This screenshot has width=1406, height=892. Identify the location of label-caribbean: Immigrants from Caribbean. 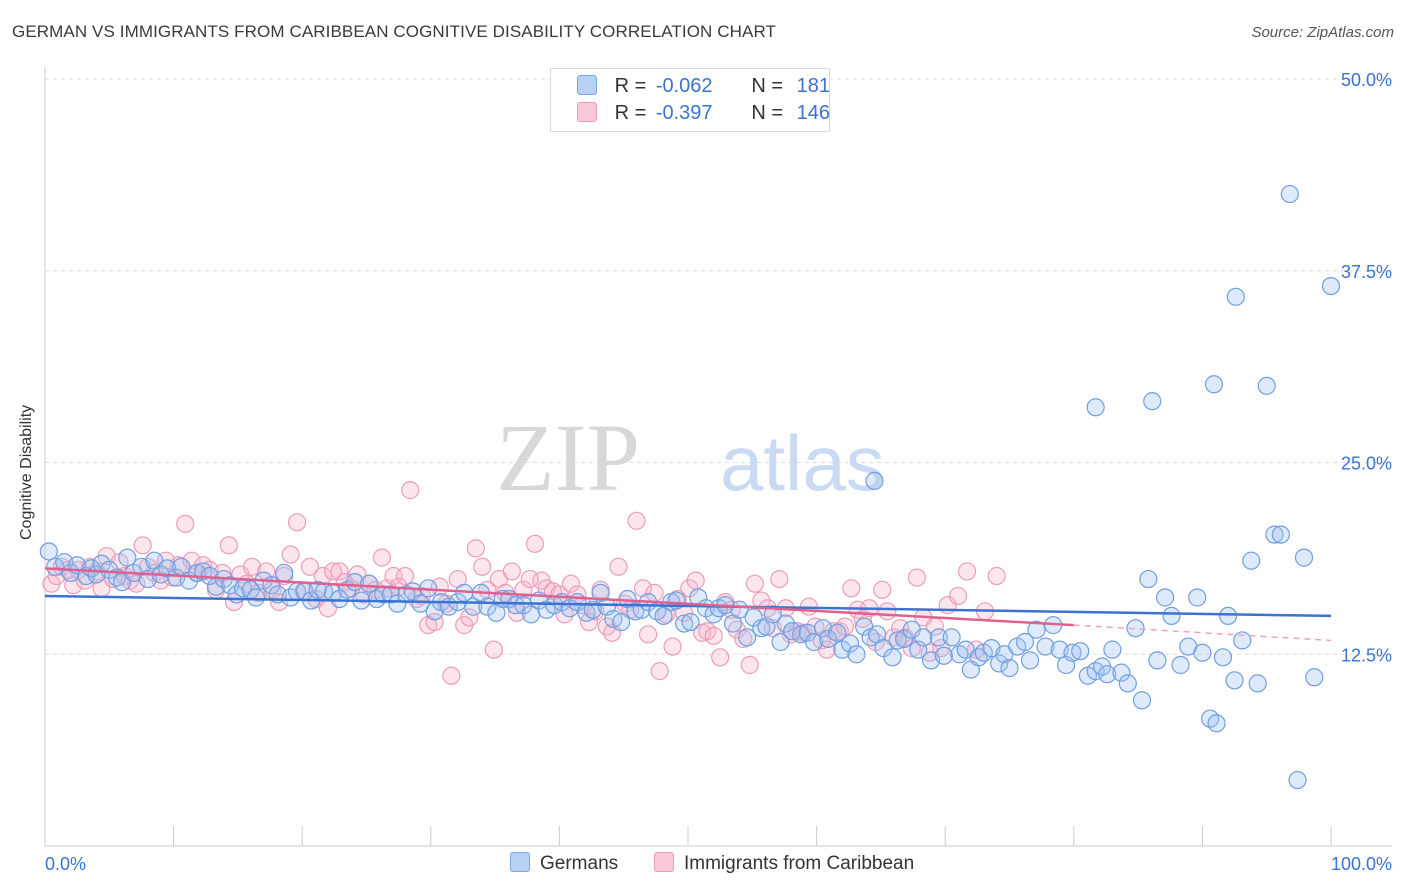
(799, 863).